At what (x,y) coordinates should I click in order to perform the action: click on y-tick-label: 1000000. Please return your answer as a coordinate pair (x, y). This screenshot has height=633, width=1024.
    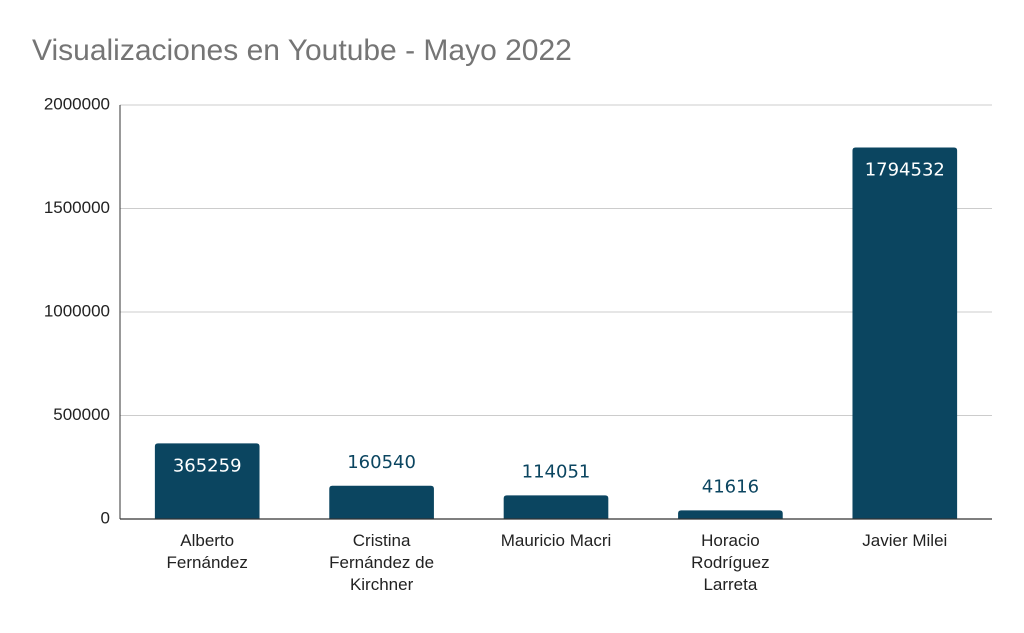
    Looking at the image, I should click on (77, 310).